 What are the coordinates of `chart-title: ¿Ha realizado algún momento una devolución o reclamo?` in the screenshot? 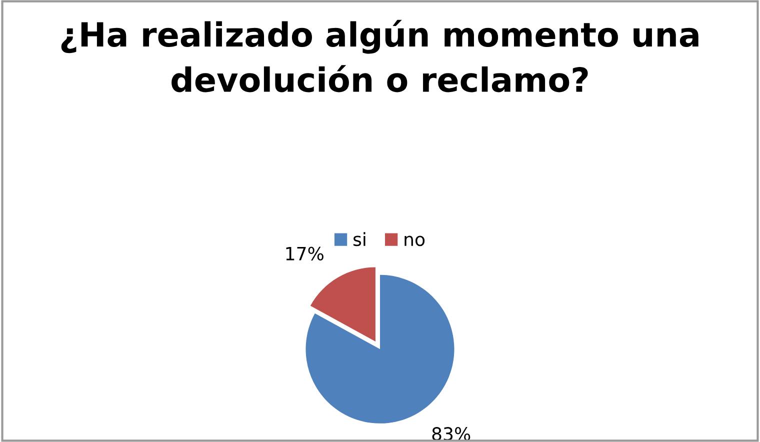 It's located at (379, 56).